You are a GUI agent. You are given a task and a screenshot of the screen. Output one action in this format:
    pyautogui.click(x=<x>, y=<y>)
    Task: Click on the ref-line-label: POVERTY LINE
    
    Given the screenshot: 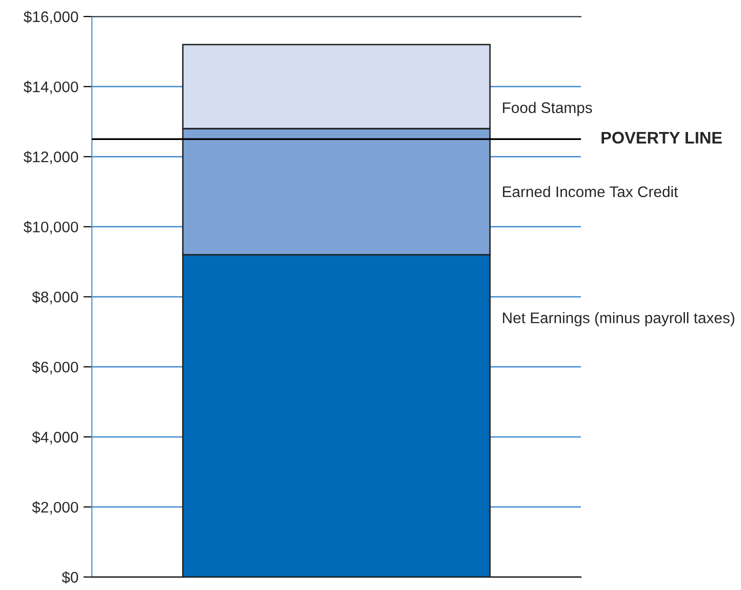 What is the action you would take?
    pyautogui.click(x=662, y=138)
    